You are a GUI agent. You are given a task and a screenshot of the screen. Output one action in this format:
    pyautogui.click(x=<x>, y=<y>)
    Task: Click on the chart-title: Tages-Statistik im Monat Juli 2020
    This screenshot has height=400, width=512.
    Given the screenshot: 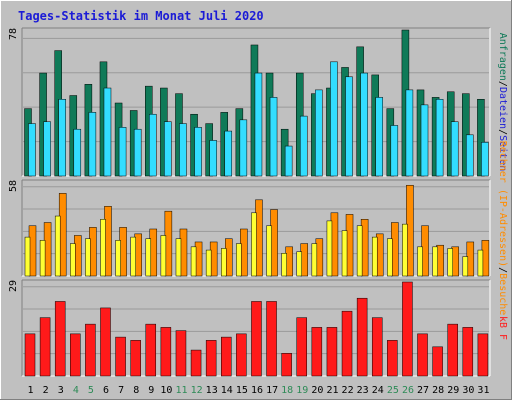 What is the action you would take?
    pyautogui.click(x=141, y=16)
    